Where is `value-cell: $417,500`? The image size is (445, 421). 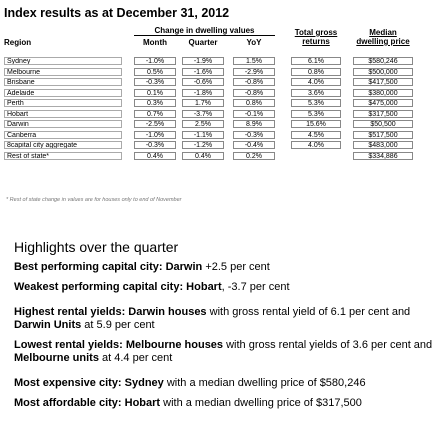
value-cell: $417,500 is located at coordinates (383, 82).